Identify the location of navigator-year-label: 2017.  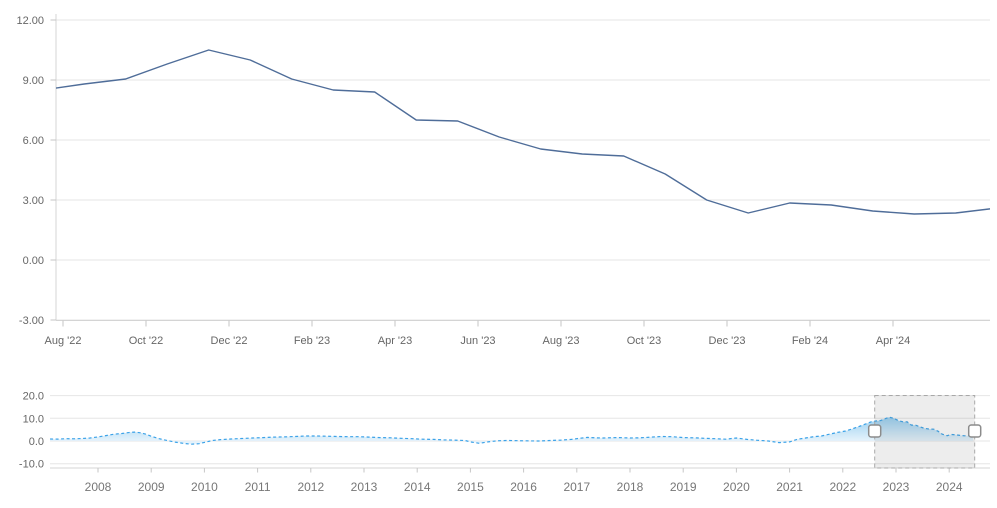
(576, 487).